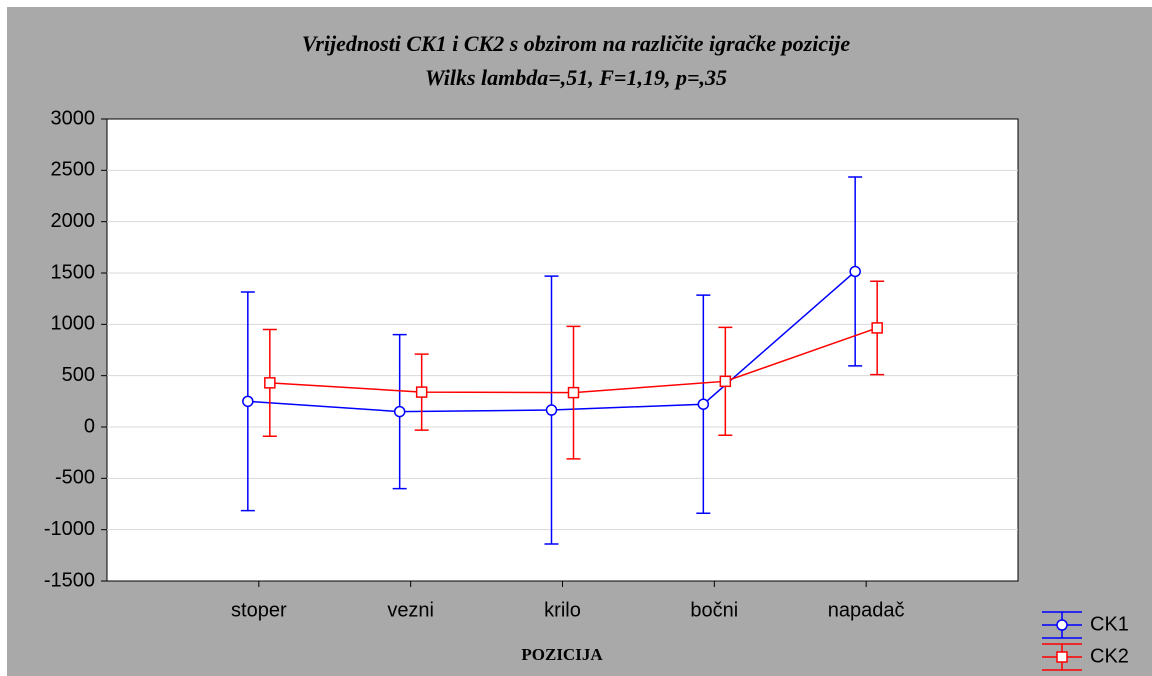 This screenshot has height=676, width=1152. What do you see at coordinates (410, 610) in the screenshot?
I see `x-tick-label: vezni` at bounding box center [410, 610].